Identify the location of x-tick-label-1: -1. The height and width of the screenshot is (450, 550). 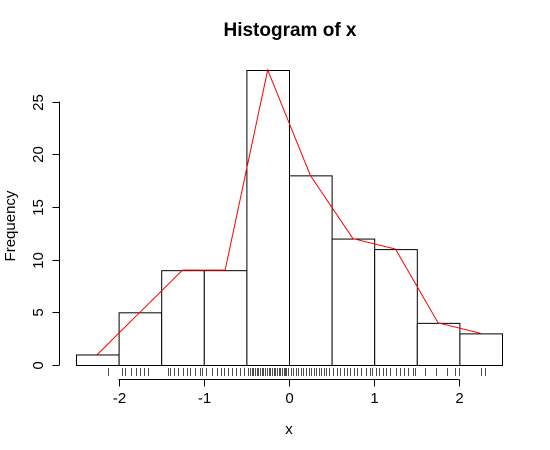
(204, 398).